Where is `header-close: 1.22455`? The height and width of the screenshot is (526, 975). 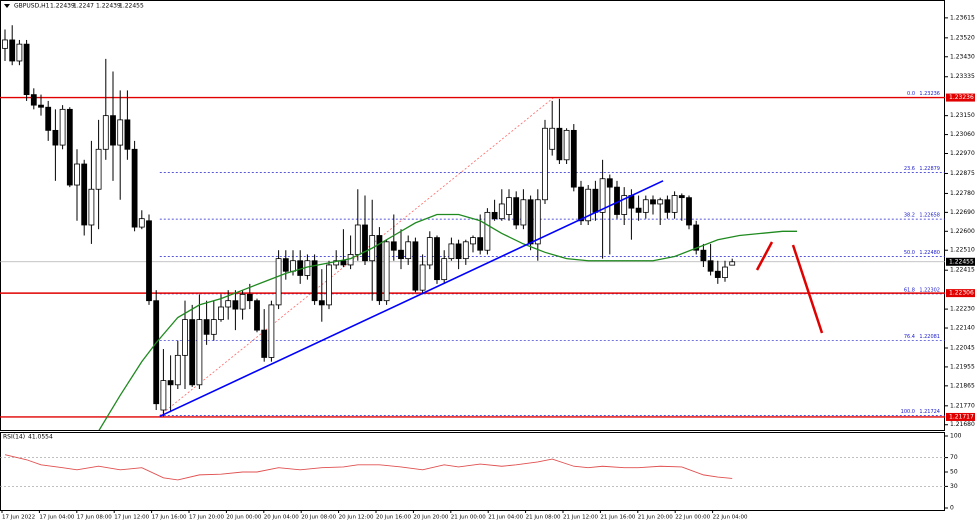
header-close: 1.22455 is located at coordinates (131, 6).